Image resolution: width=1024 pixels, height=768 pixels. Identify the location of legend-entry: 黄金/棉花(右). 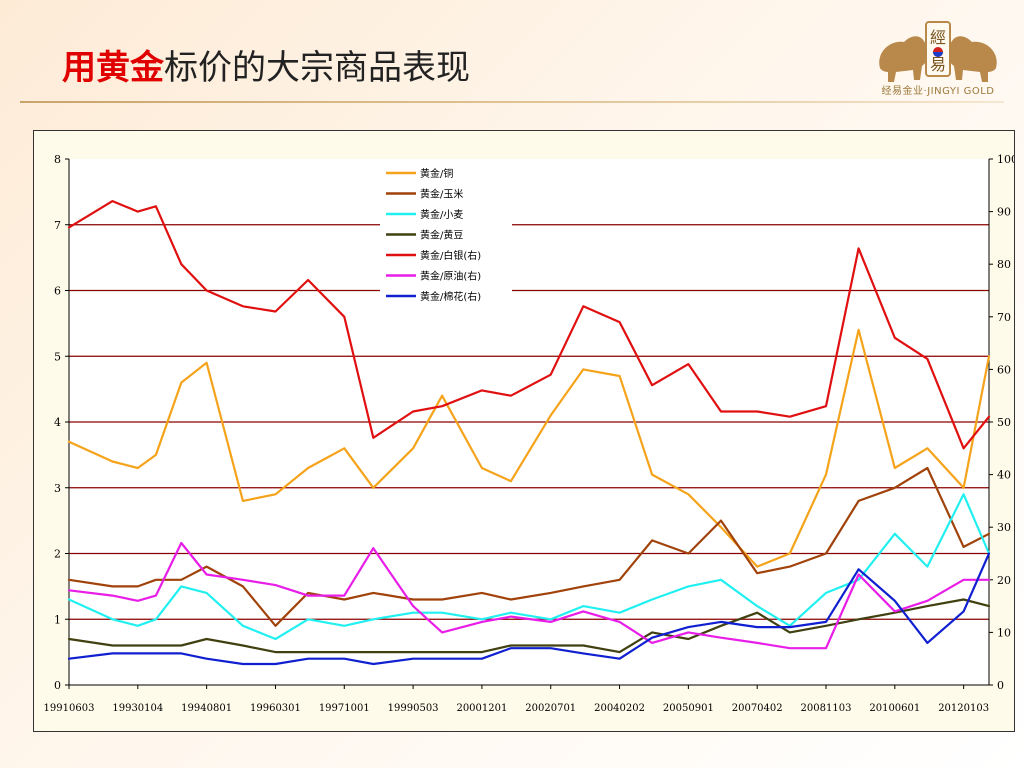
(450, 296).